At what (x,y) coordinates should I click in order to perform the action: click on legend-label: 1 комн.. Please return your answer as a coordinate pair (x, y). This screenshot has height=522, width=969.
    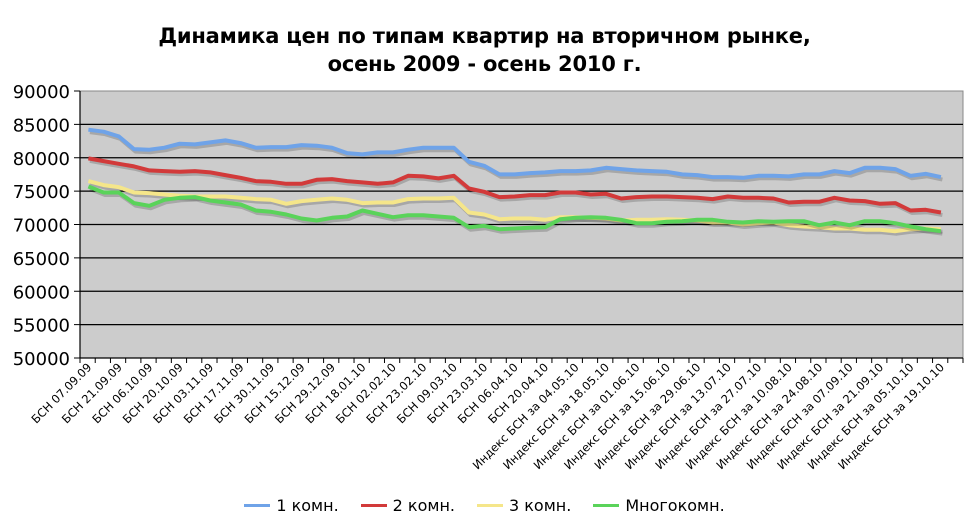
    Looking at the image, I should click on (307, 505).